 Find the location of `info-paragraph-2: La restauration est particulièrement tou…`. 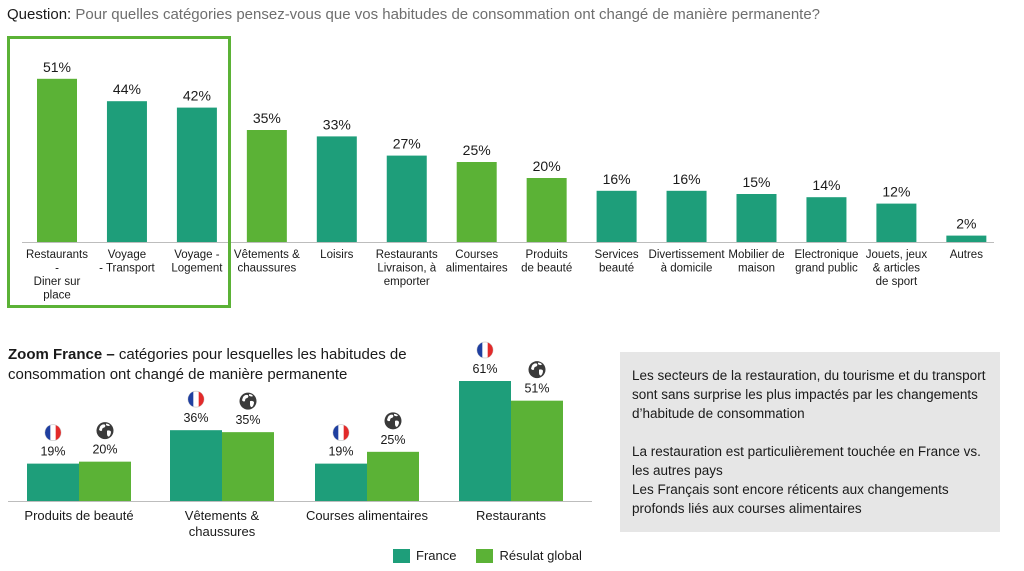

info-paragraph-2: La restauration est particulièrement tou… is located at coordinates (806, 461).